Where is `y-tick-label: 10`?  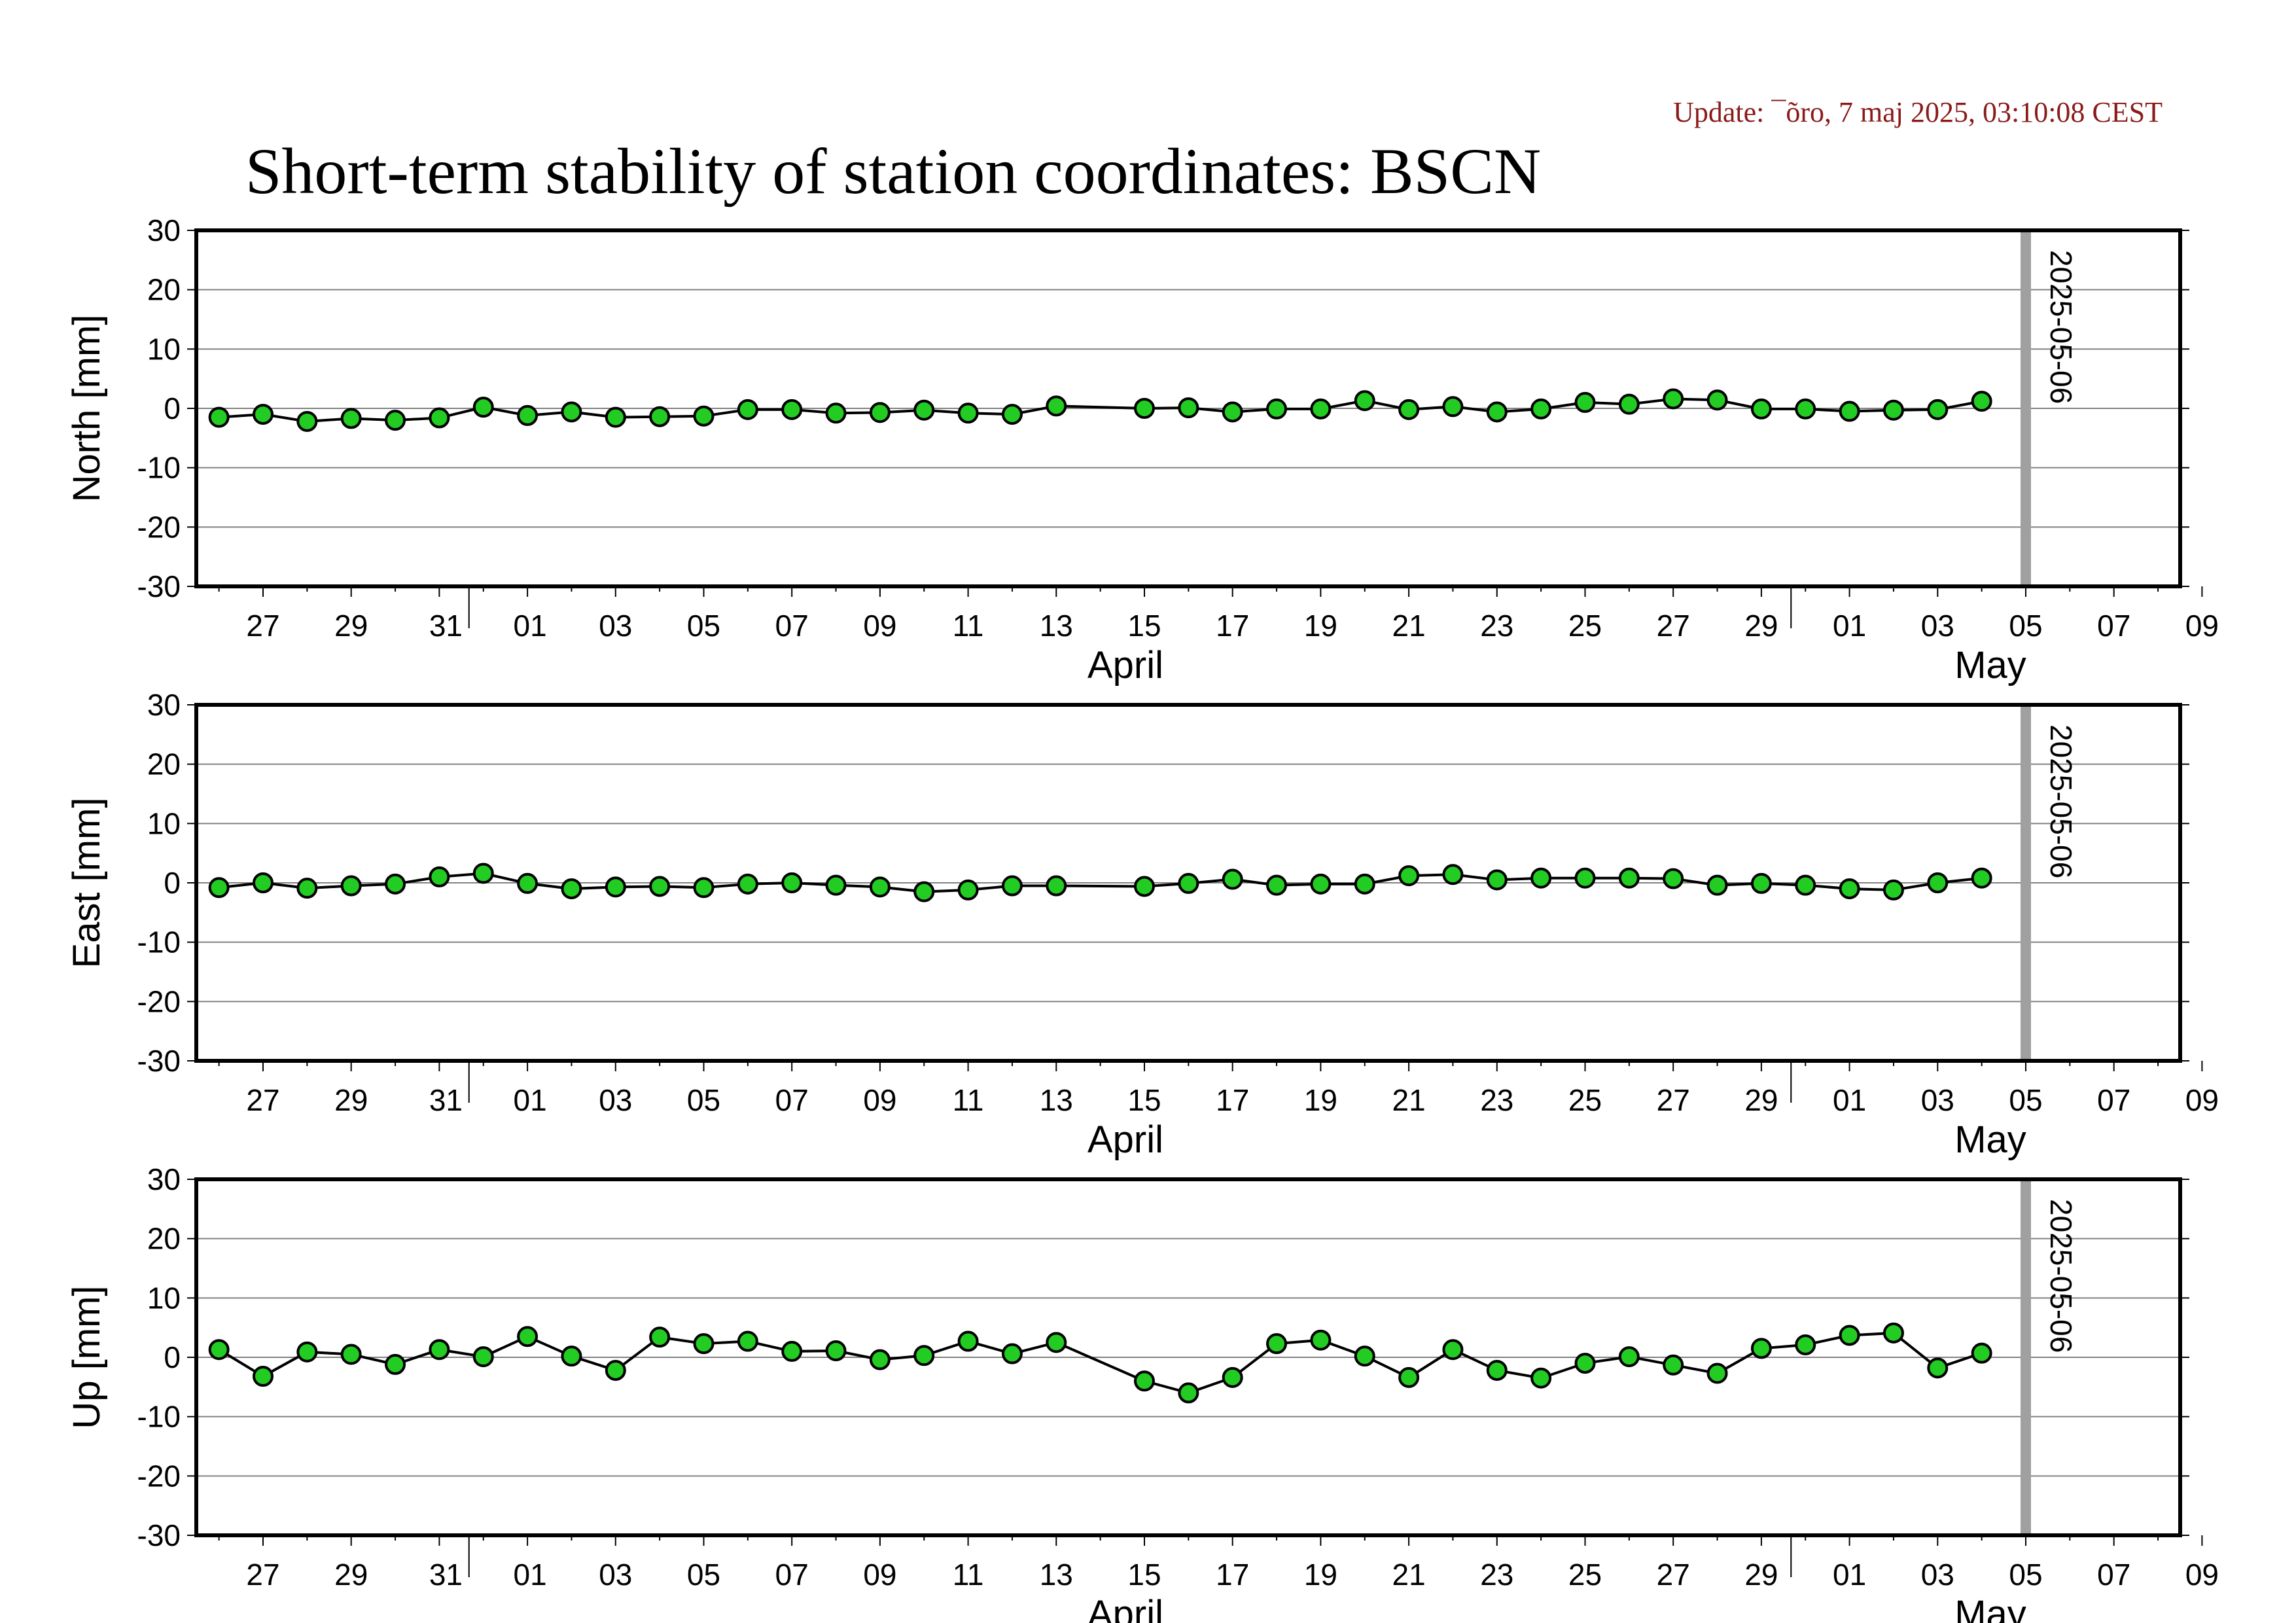
y-tick-label: 10 is located at coordinates (164, 823).